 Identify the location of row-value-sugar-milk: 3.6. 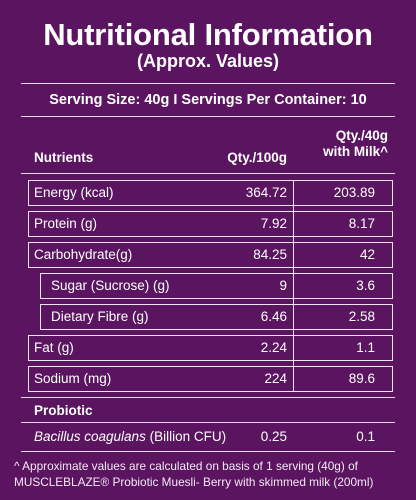
(365, 285).